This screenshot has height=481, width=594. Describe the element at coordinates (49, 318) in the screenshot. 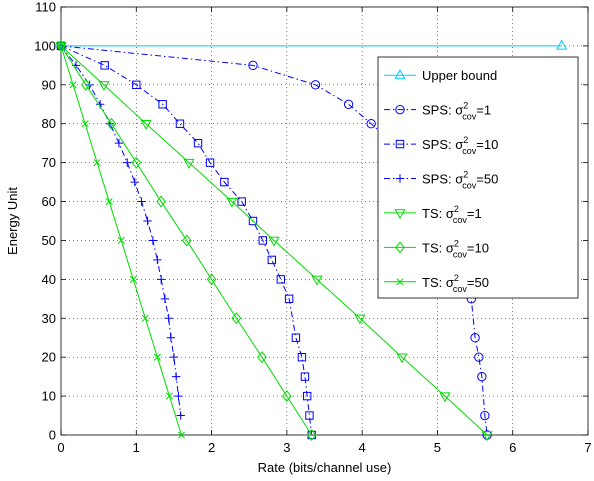

I see `y-tick-label: 30` at that location.